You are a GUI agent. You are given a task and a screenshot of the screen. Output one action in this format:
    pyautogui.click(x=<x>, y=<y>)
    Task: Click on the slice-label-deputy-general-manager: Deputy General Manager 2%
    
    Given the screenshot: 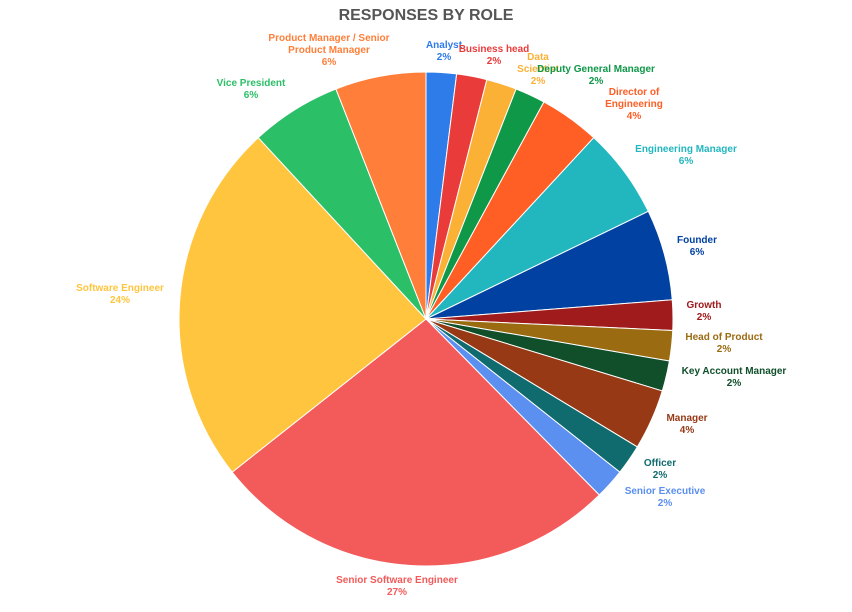 What is the action you would take?
    pyautogui.click(x=596, y=75)
    